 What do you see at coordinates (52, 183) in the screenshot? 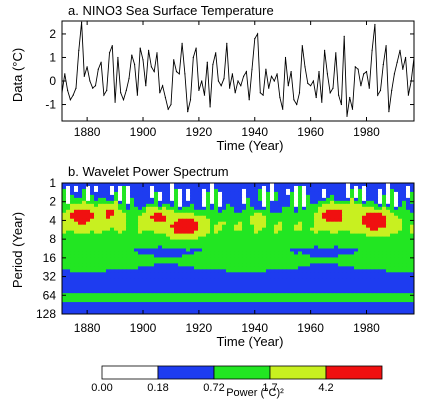
I see `b-y-tick-label: 1` at bounding box center [52, 183].